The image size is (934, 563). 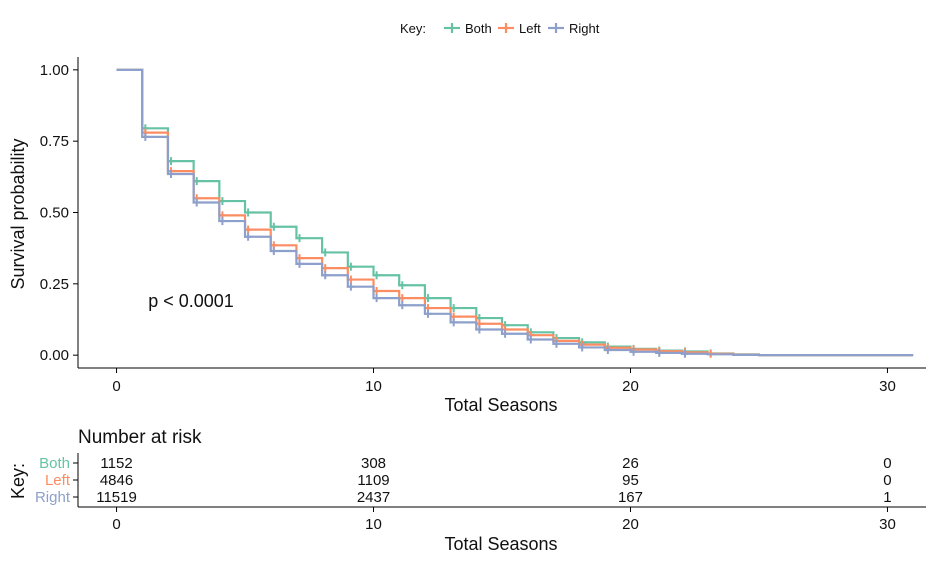 I want to click on legend-item-left: Left, so click(x=519, y=28).